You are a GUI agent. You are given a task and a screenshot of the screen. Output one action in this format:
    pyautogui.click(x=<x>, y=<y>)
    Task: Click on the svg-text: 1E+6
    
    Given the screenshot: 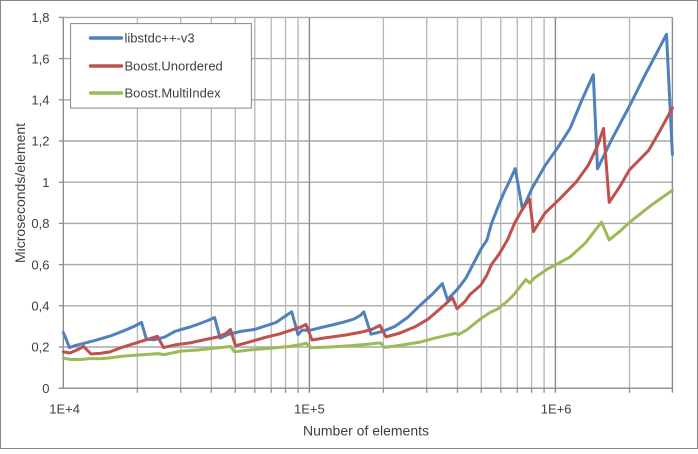 What is the action you would take?
    pyautogui.click(x=556, y=409)
    